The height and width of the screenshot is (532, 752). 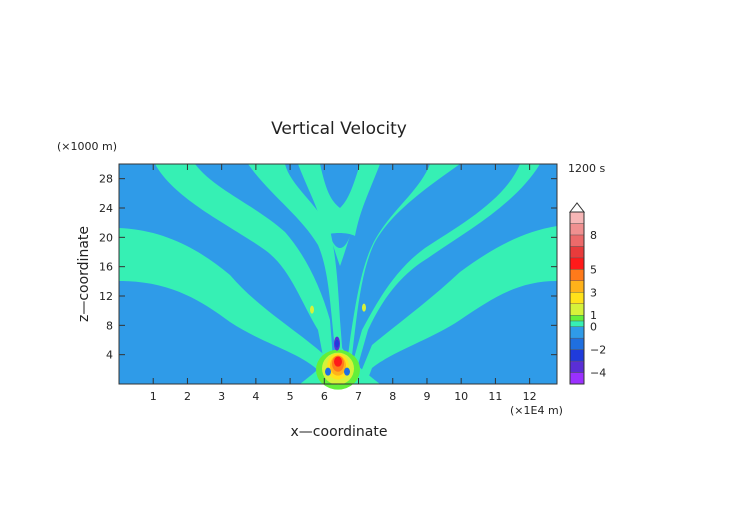 What do you see at coordinates (106, 267) in the screenshot?
I see `y-tick-label: 16` at bounding box center [106, 267].